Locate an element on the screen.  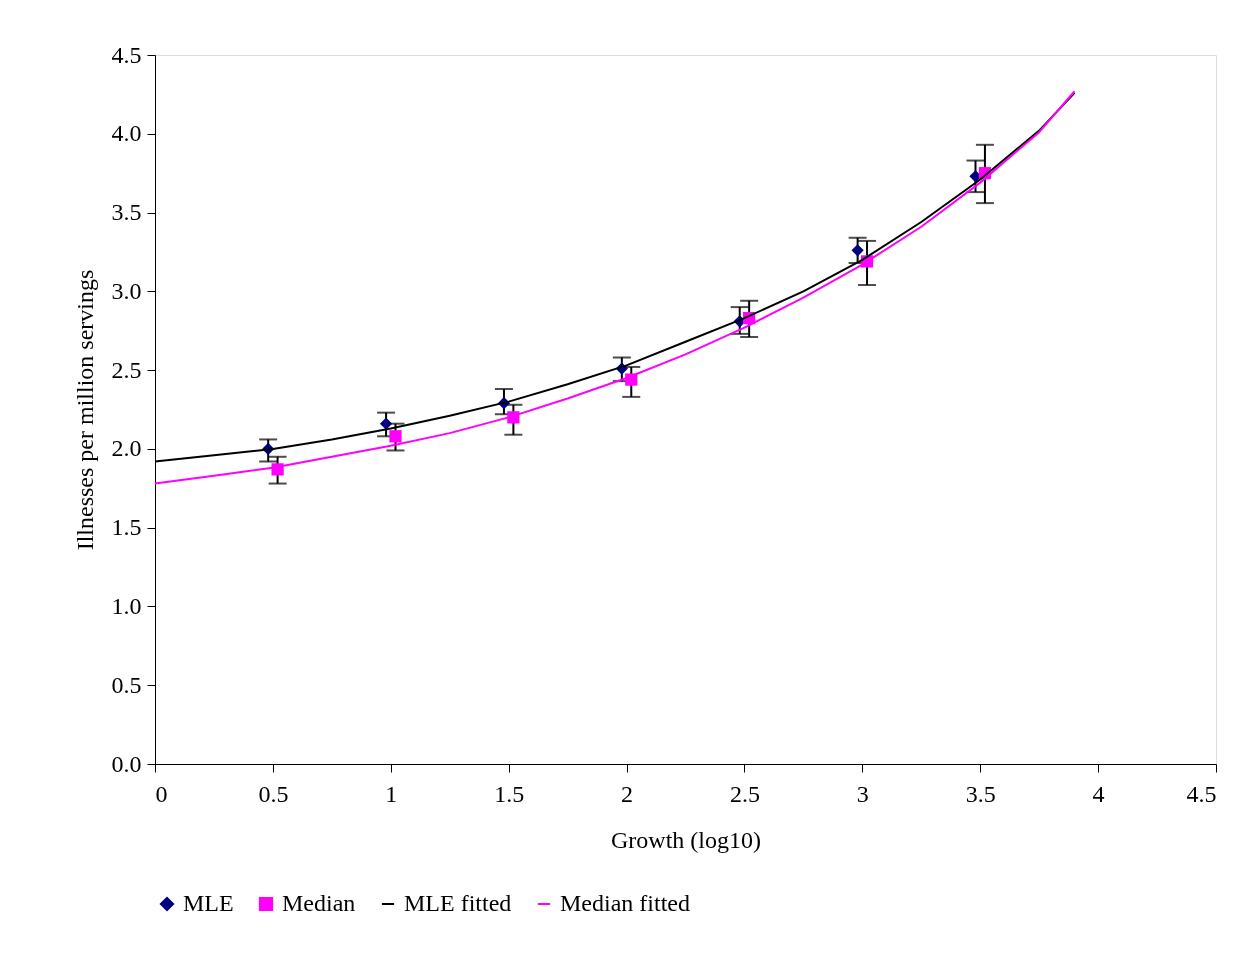
y-tick-label: 3.0 is located at coordinates (126, 290).